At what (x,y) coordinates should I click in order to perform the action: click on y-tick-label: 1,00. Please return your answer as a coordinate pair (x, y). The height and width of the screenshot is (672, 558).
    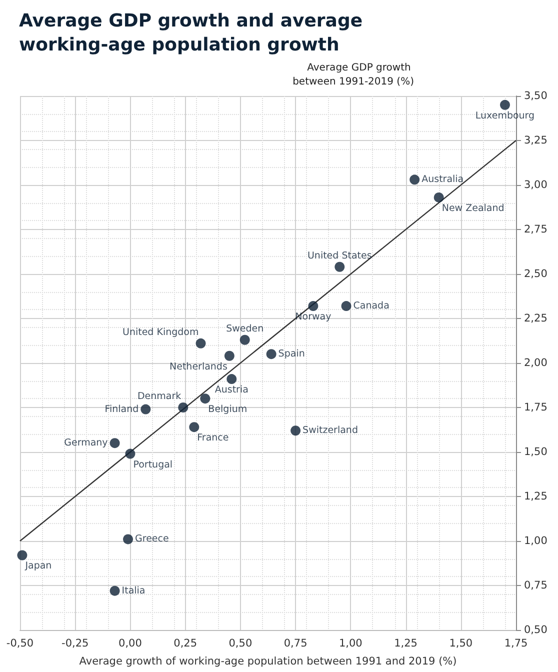
    Looking at the image, I should click on (536, 541).